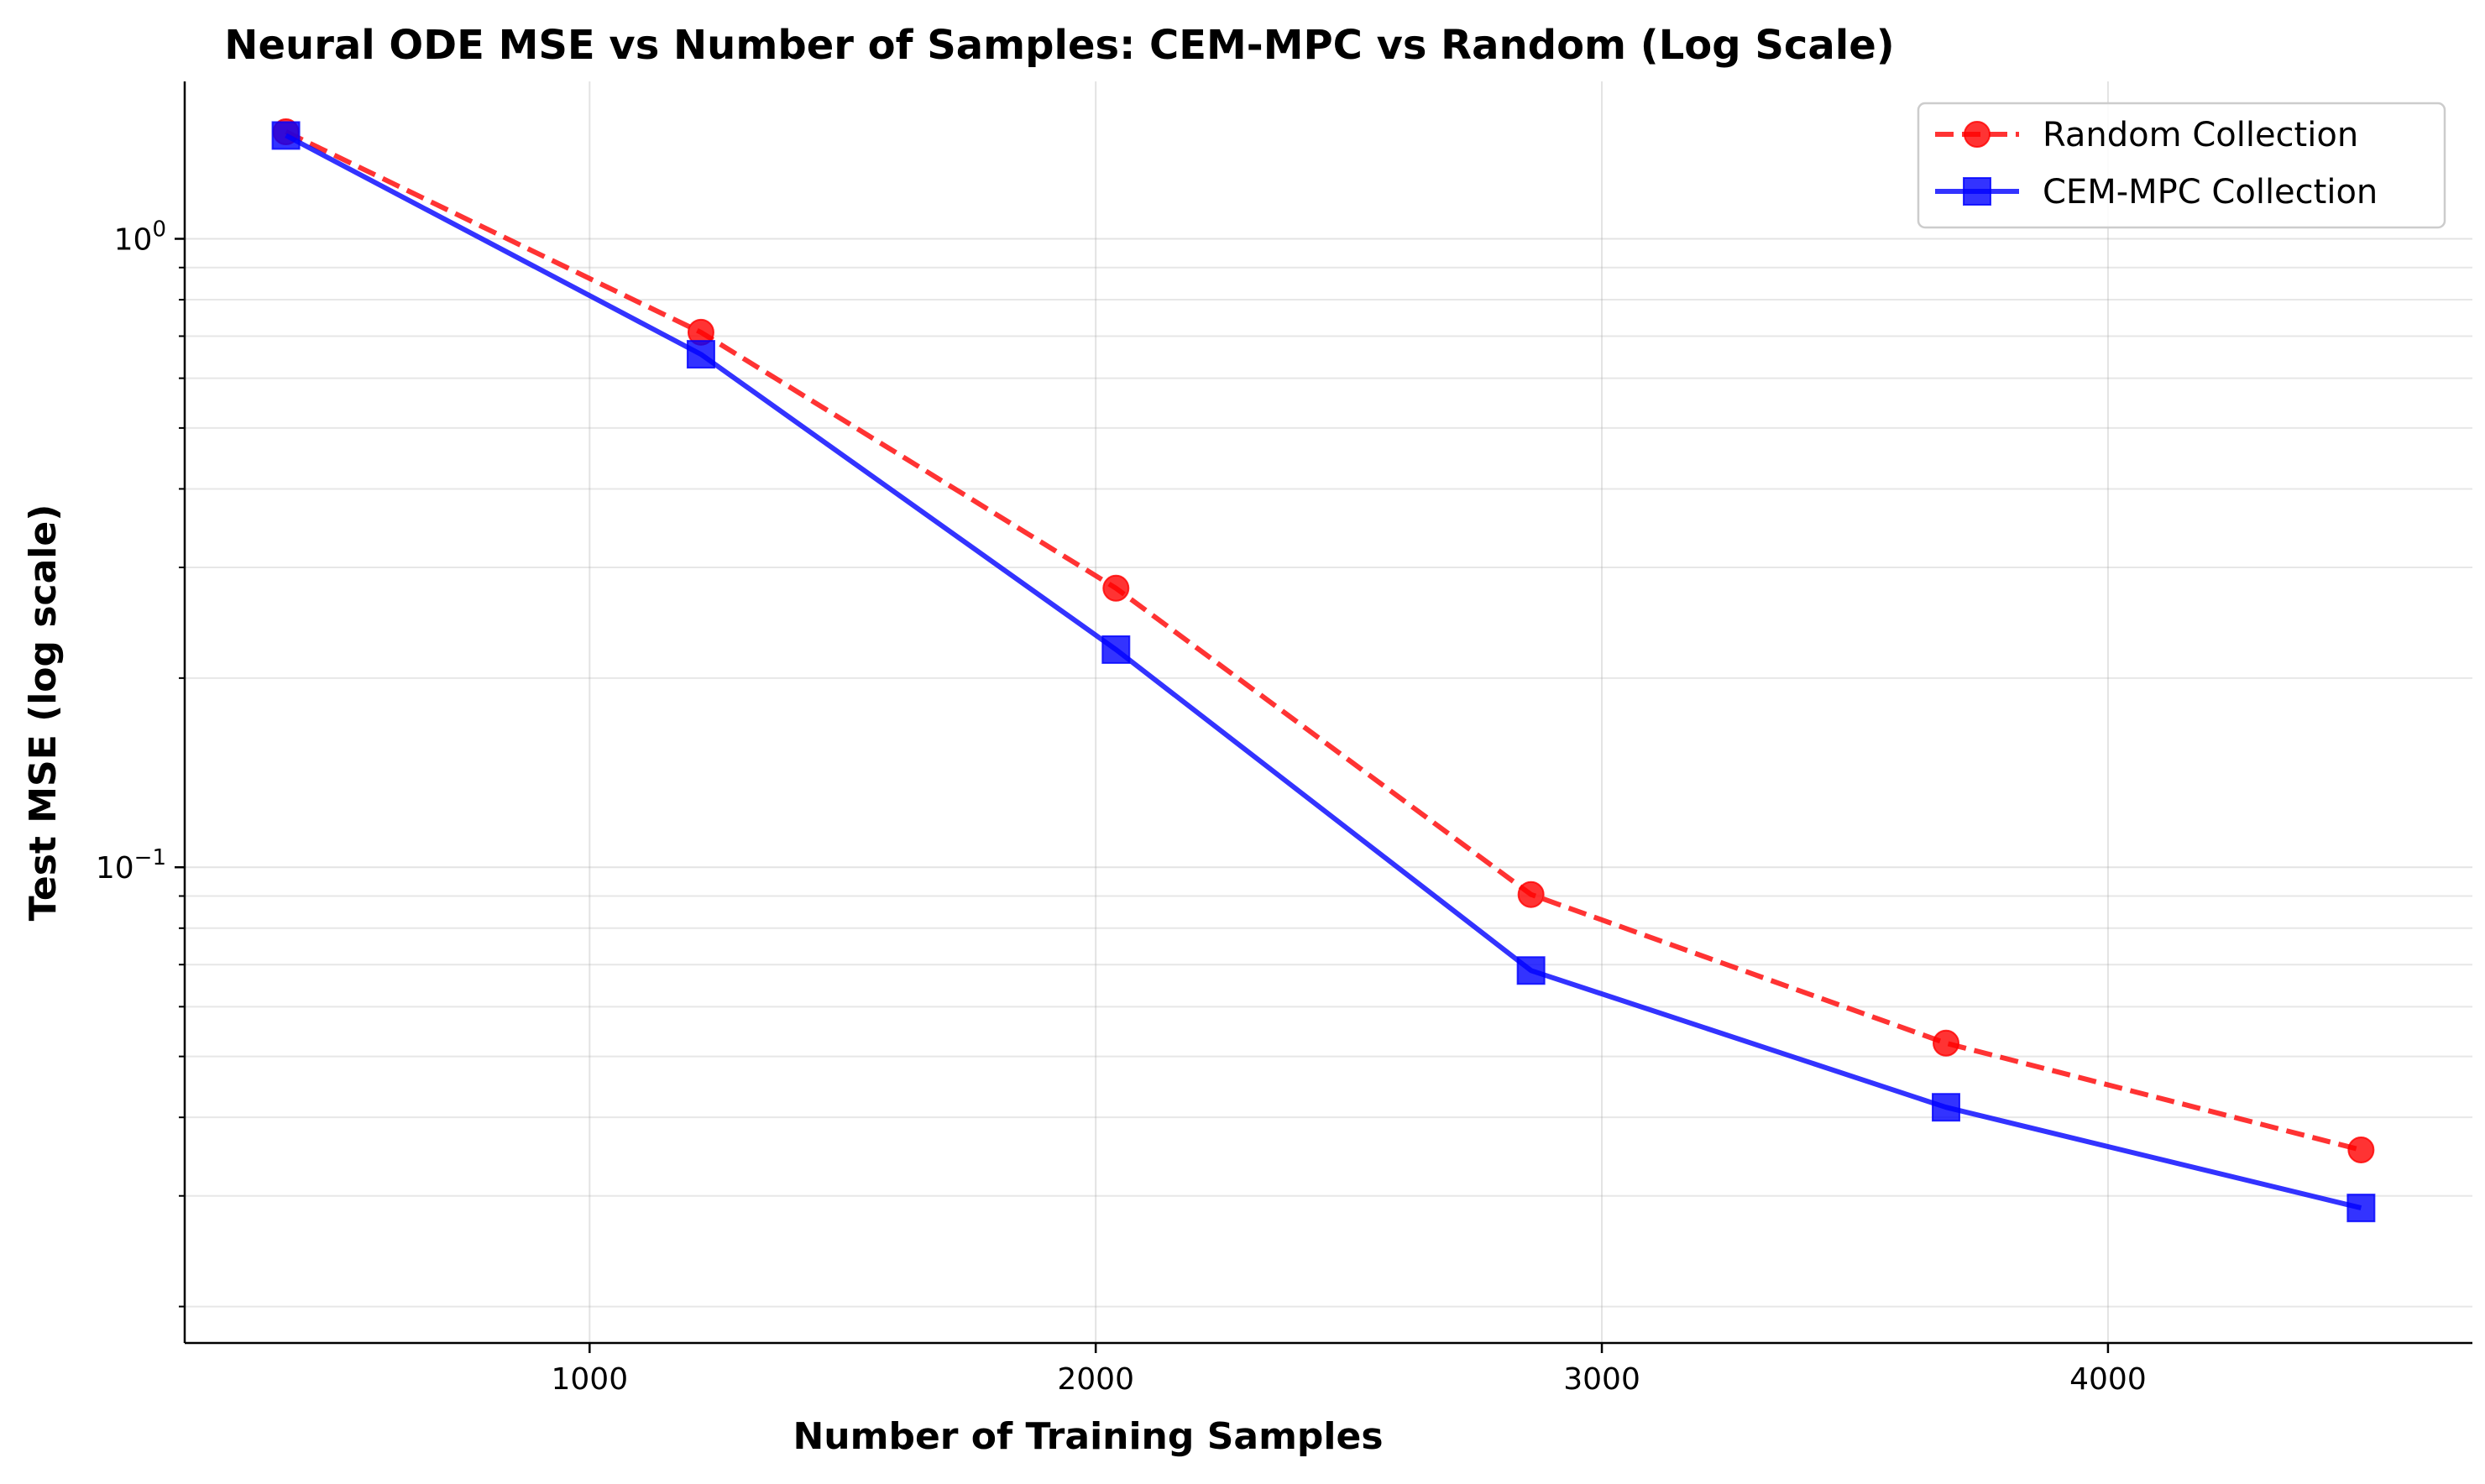  I want to click on x-tick-label-3: 4000, so click(2108, 1379).